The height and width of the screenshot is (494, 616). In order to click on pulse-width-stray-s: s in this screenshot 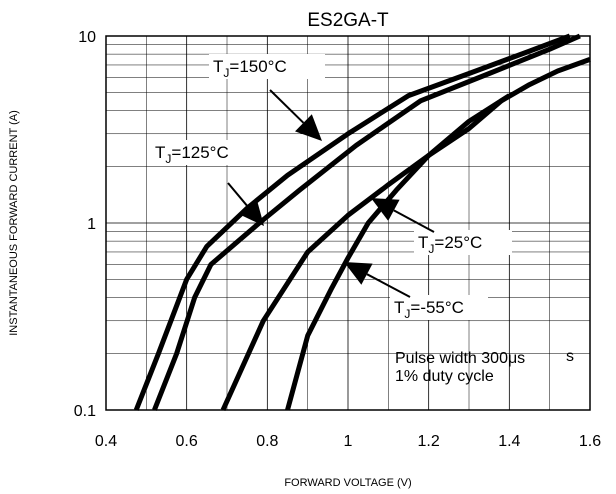, I will do `click(570, 356)`.